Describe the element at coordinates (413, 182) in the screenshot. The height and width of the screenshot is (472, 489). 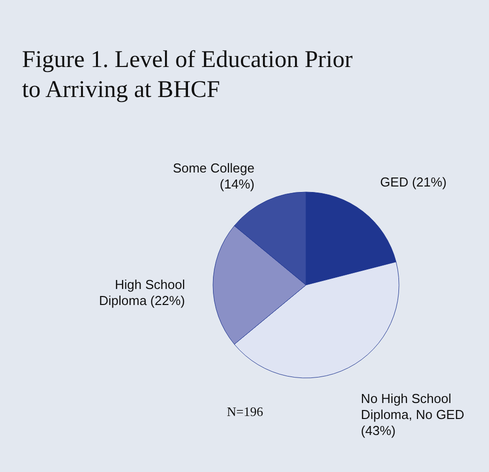
I see `slice-label: GED (21%)` at that location.